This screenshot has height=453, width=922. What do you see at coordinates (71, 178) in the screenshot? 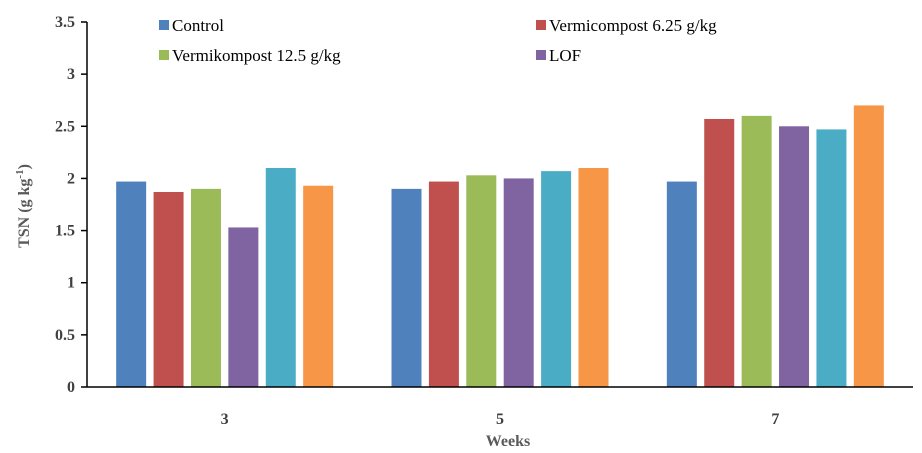
I see `y-tick-label: 2` at bounding box center [71, 178].